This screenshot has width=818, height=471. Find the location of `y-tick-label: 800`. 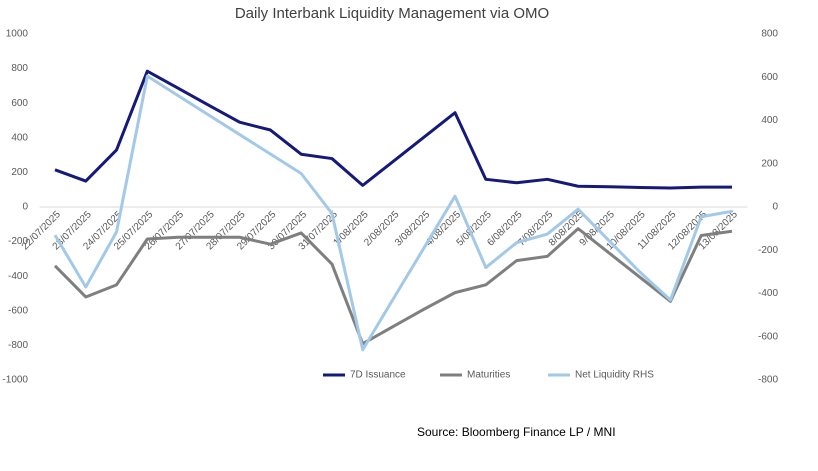

y-tick-label: 800 is located at coordinates (19, 68).